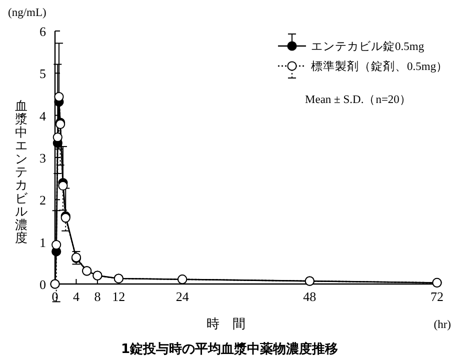  I want to click on y-tick-label: 6, so click(43, 31).